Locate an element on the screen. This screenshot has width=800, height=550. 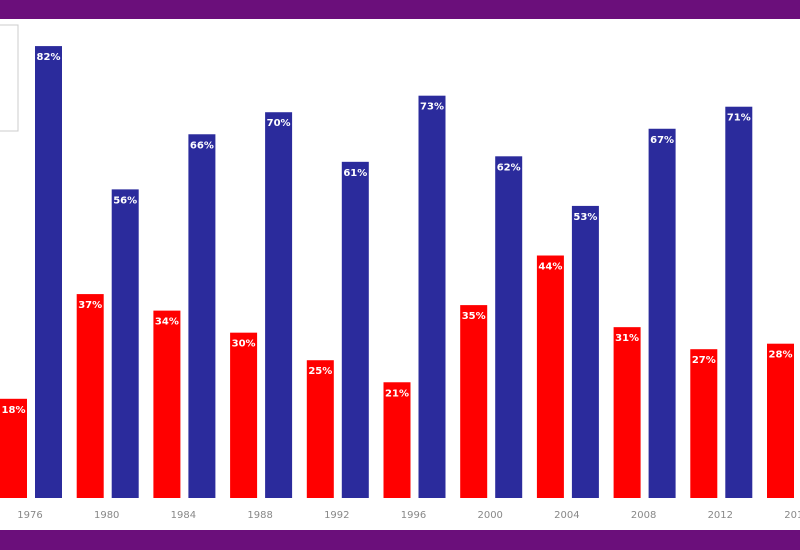
x-tick-label: 2000 is located at coordinates (489, 515).